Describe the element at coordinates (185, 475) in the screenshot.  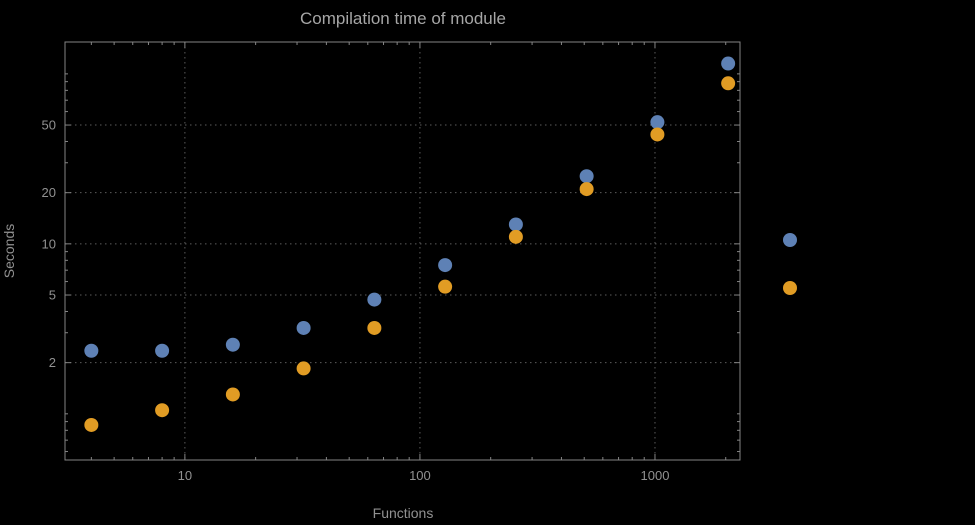
I see `x-tick-label: 10` at that location.